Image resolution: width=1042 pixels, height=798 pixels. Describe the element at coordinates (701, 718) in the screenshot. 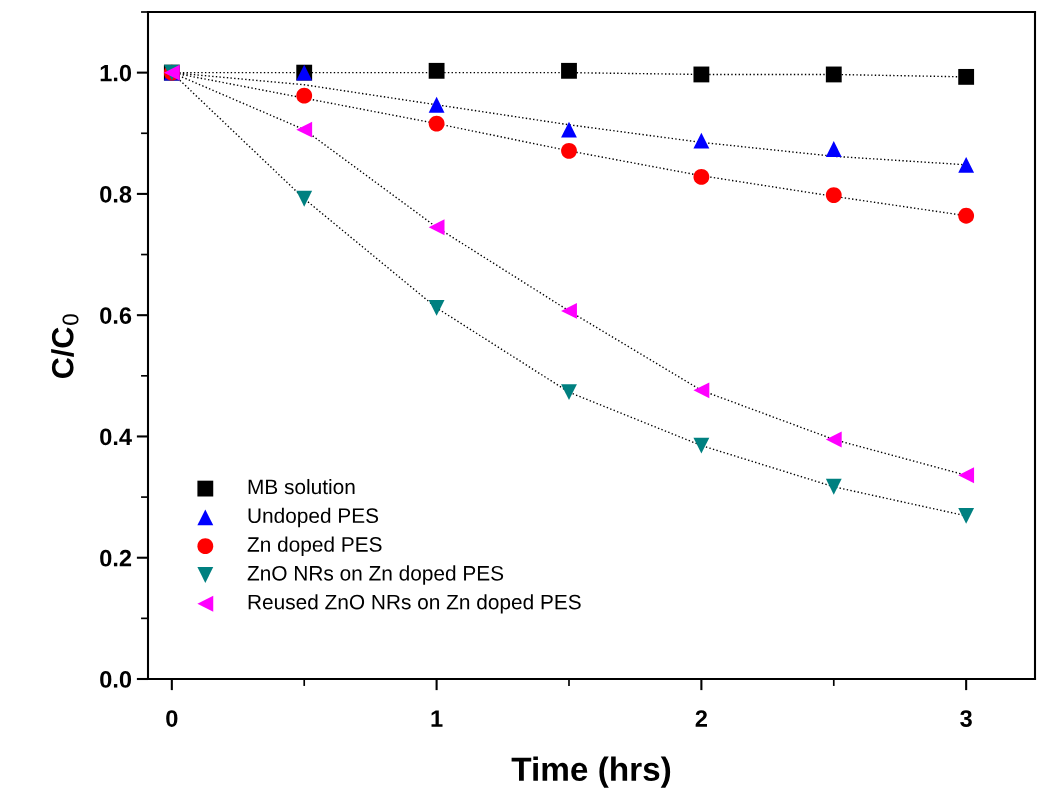

I see `x-tick-label: 2` at that location.